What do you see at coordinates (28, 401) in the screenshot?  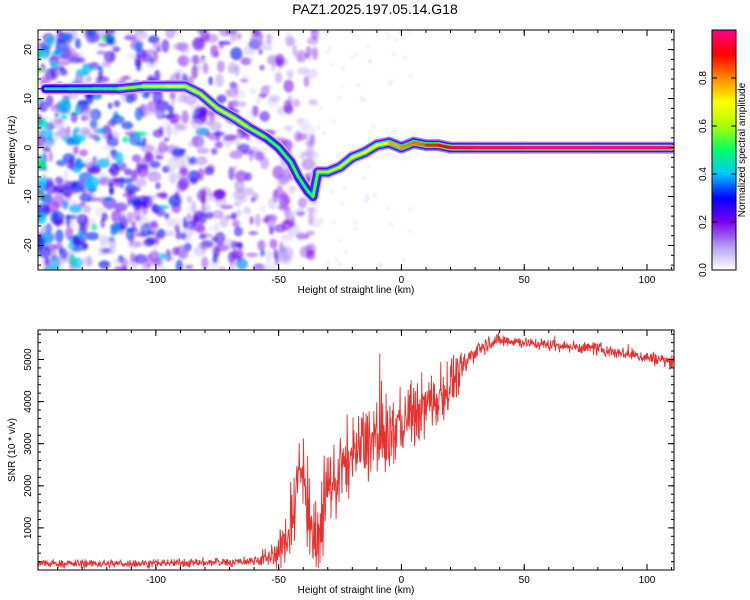 I see `y-tick-label: 4000` at bounding box center [28, 401].